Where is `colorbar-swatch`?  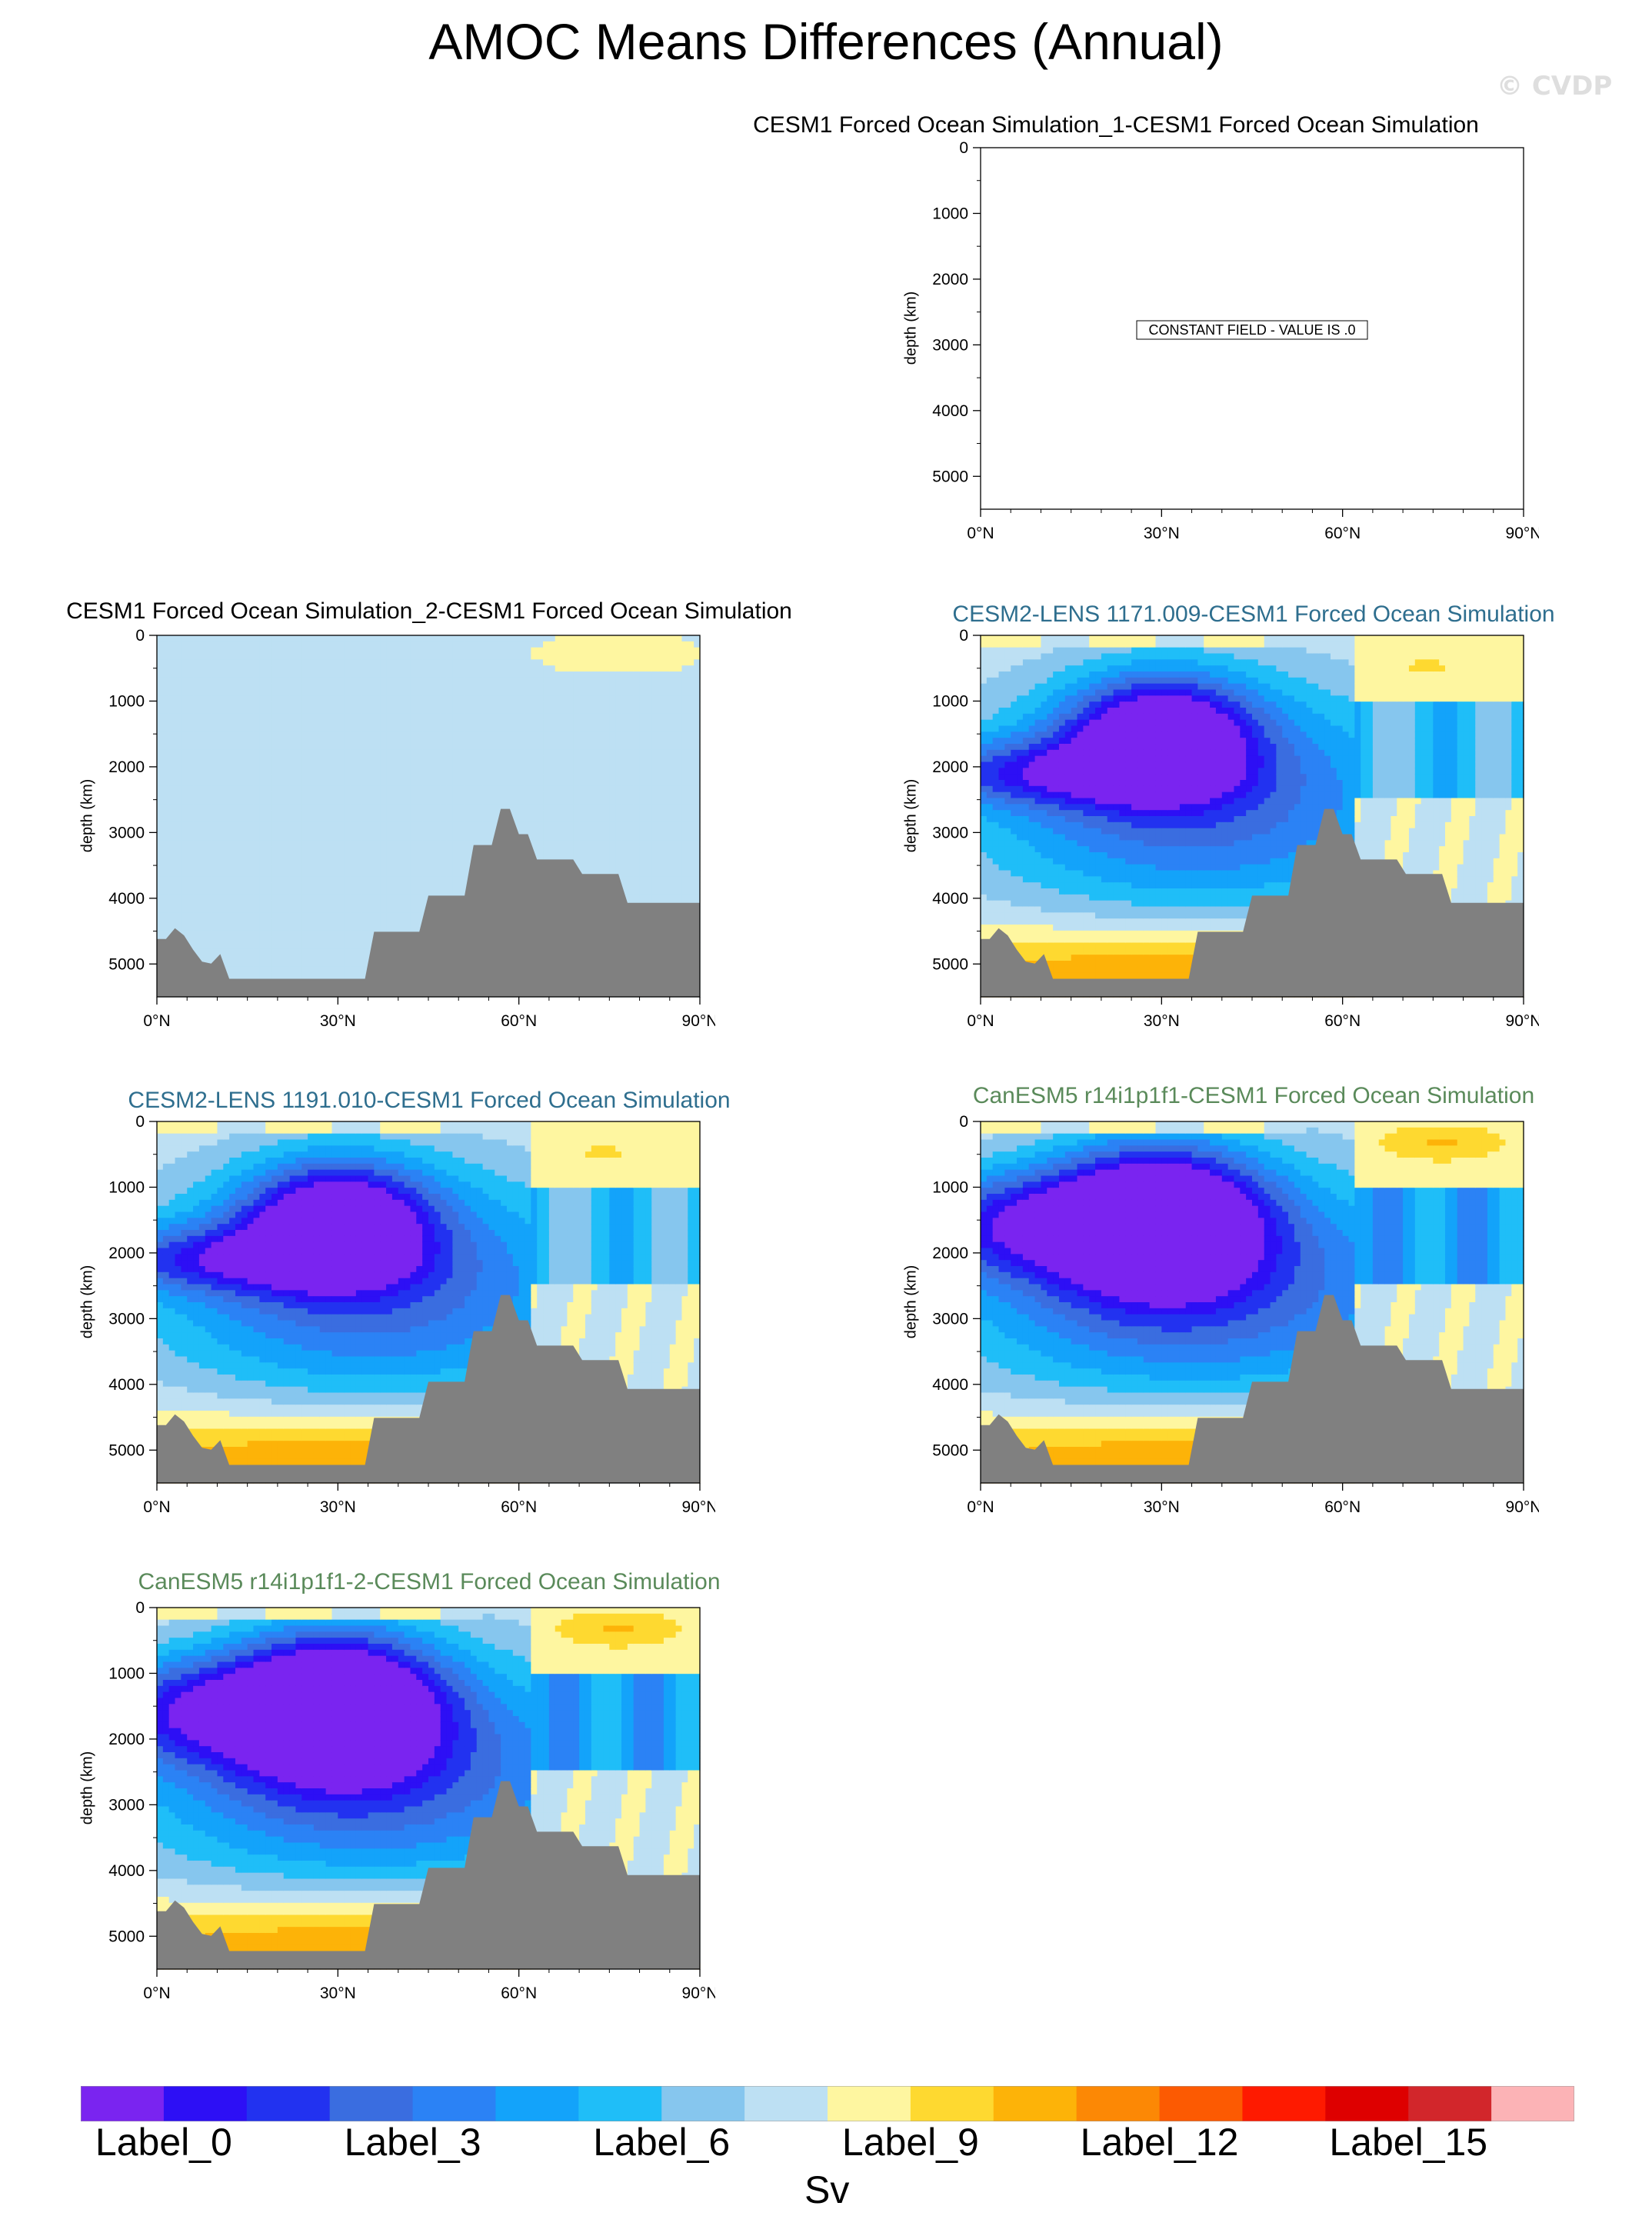 colorbar-swatch is located at coordinates (537, 2103).